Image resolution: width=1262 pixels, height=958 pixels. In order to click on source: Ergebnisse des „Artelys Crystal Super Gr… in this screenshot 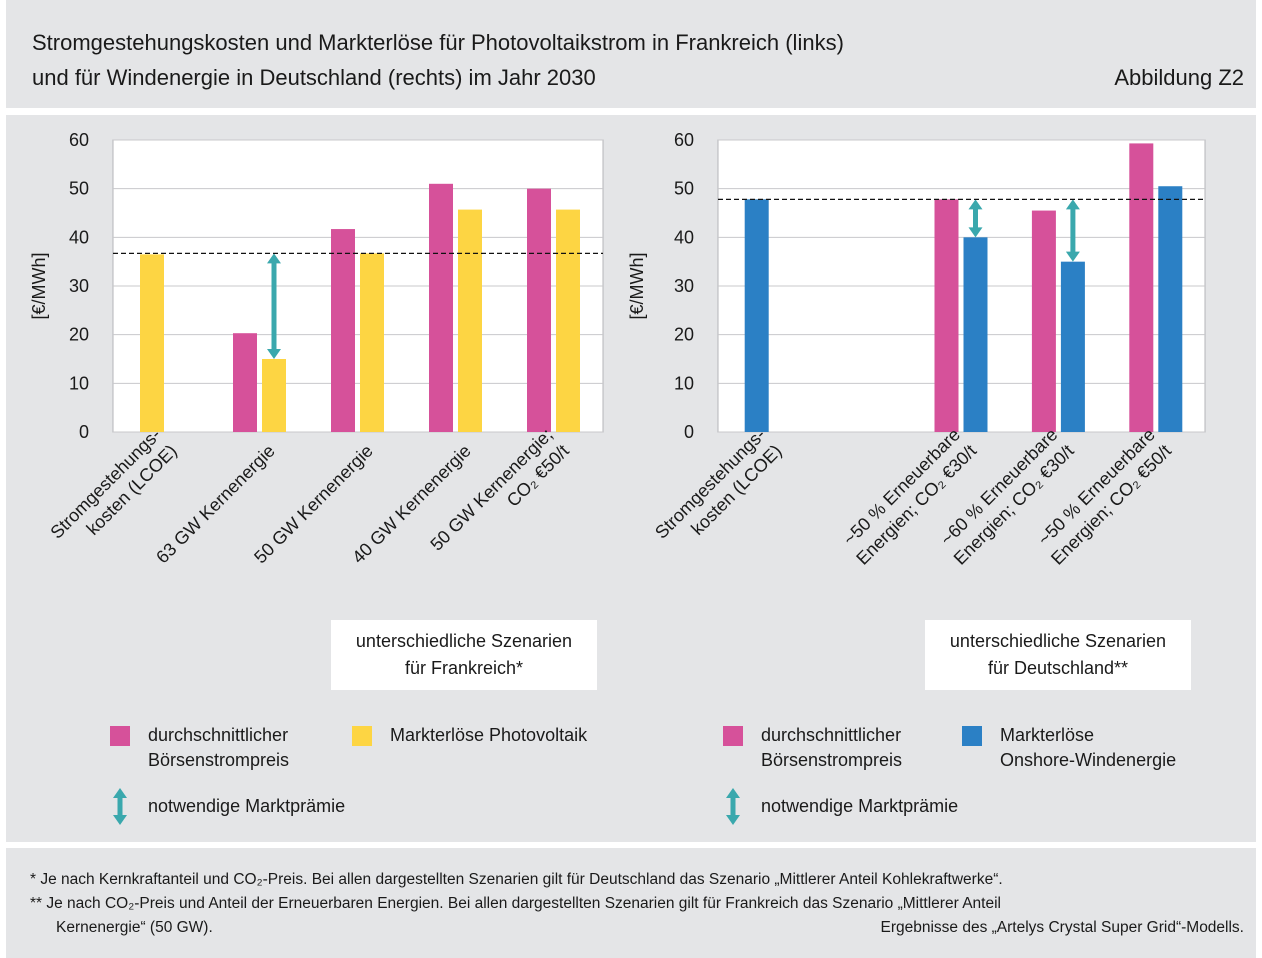, I will do `click(1062, 927)`.